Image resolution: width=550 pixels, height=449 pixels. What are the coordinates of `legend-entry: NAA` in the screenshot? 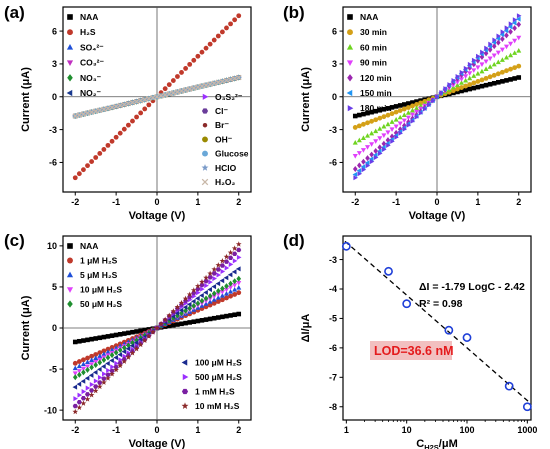 It's located at (369, 17).